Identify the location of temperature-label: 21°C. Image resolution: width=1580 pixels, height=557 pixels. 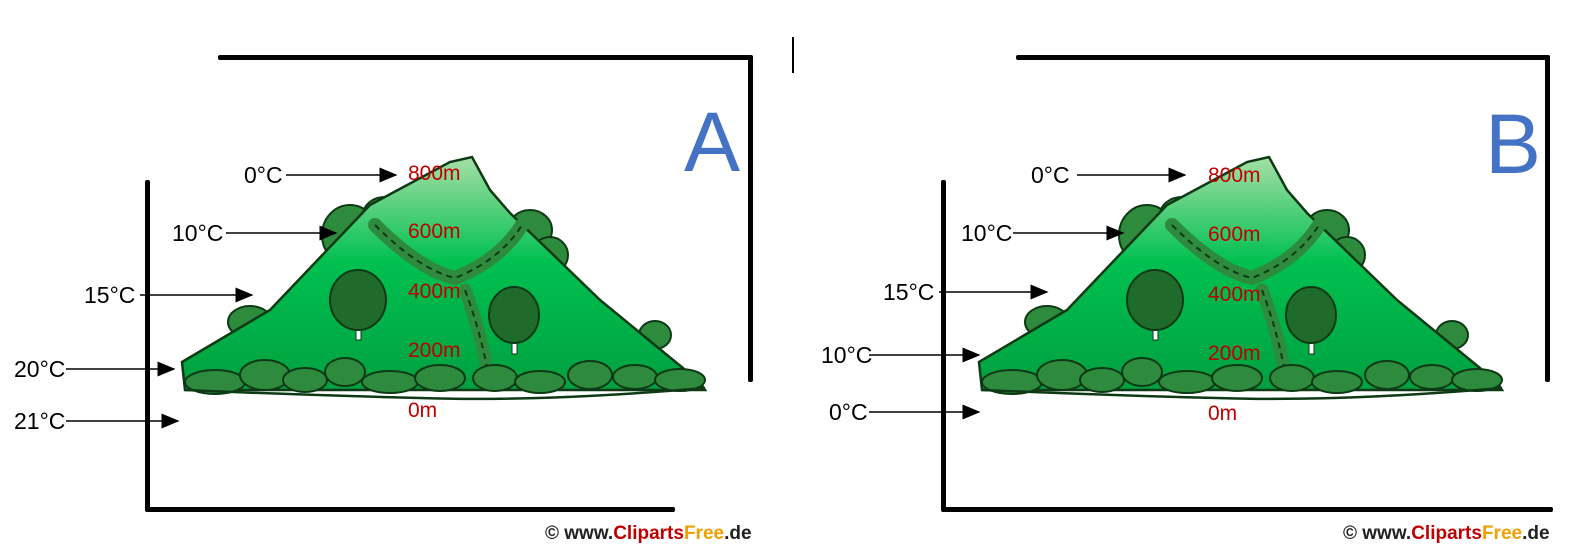
(40, 421).